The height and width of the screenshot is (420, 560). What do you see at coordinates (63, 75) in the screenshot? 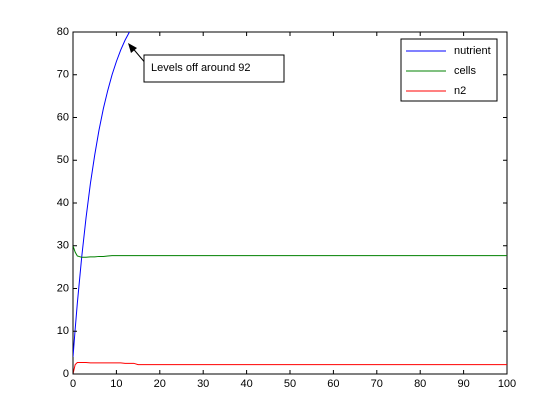
I see `y-tick-label: 70` at bounding box center [63, 75].